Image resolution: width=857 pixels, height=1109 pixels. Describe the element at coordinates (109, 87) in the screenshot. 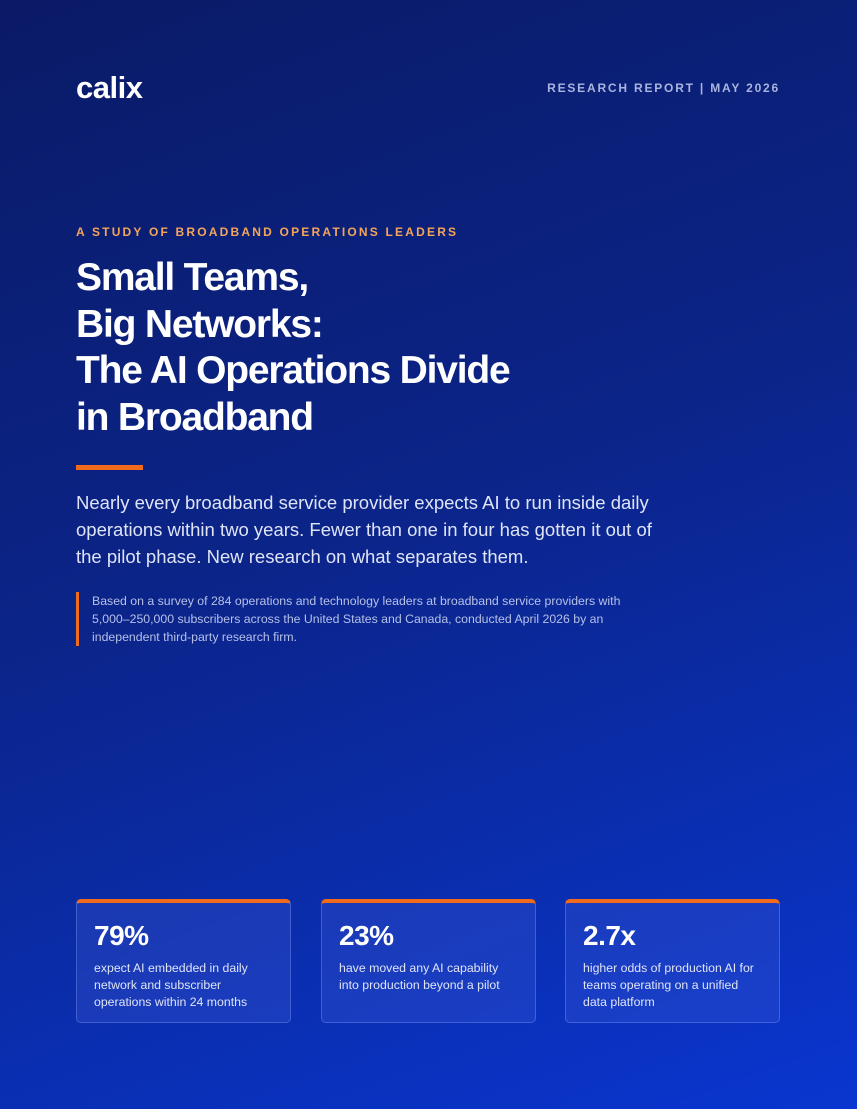

I see `logo: calix` at that location.